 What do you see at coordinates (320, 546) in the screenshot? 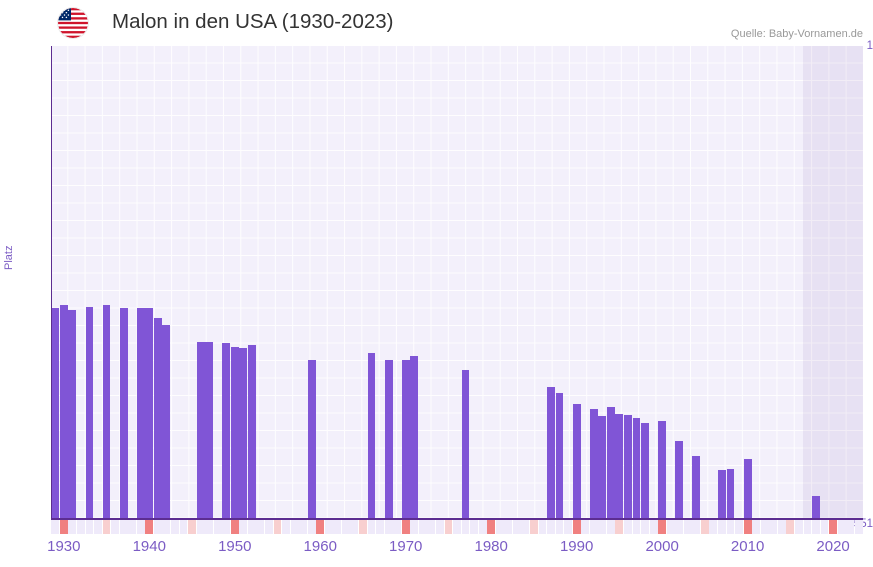
I see `x-axis-tick-label: 1960` at bounding box center [320, 546].